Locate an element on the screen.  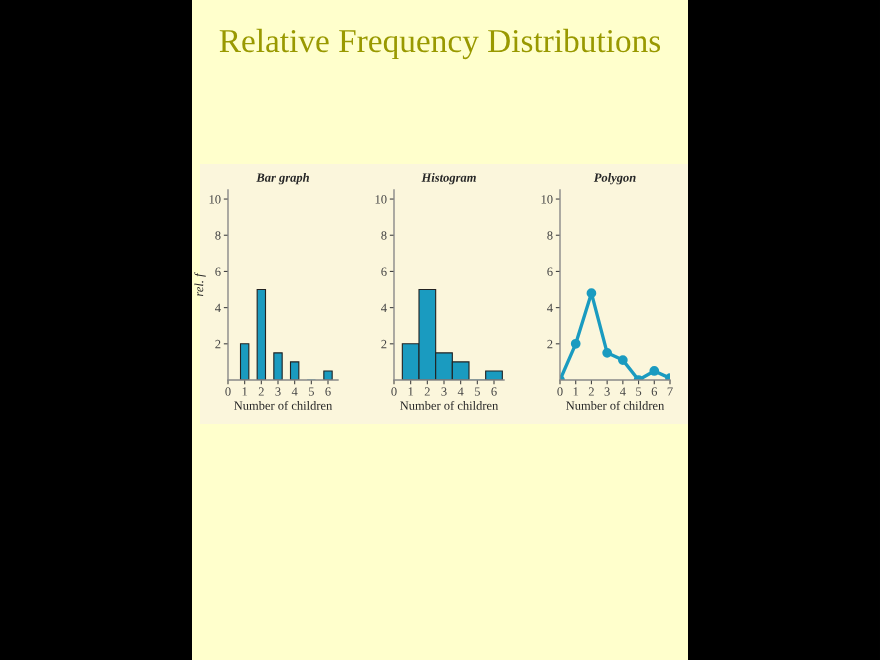
text: Relative Frequency Distributions is located at coordinates (440, 44).